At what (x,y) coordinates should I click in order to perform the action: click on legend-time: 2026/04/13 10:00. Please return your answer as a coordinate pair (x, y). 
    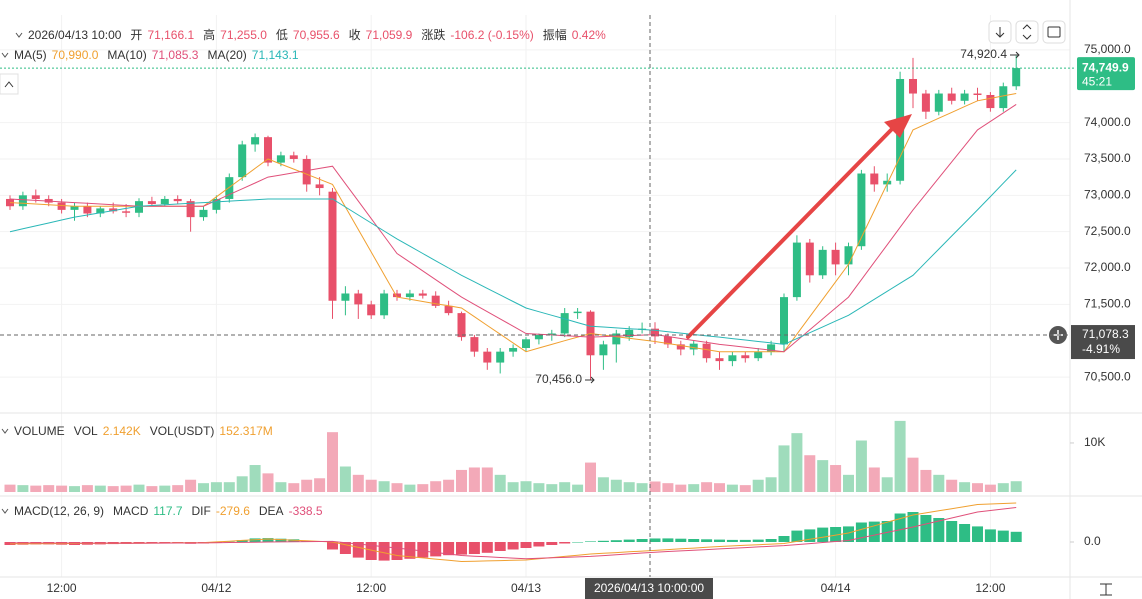
    Looking at the image, I should click on (75, 34).